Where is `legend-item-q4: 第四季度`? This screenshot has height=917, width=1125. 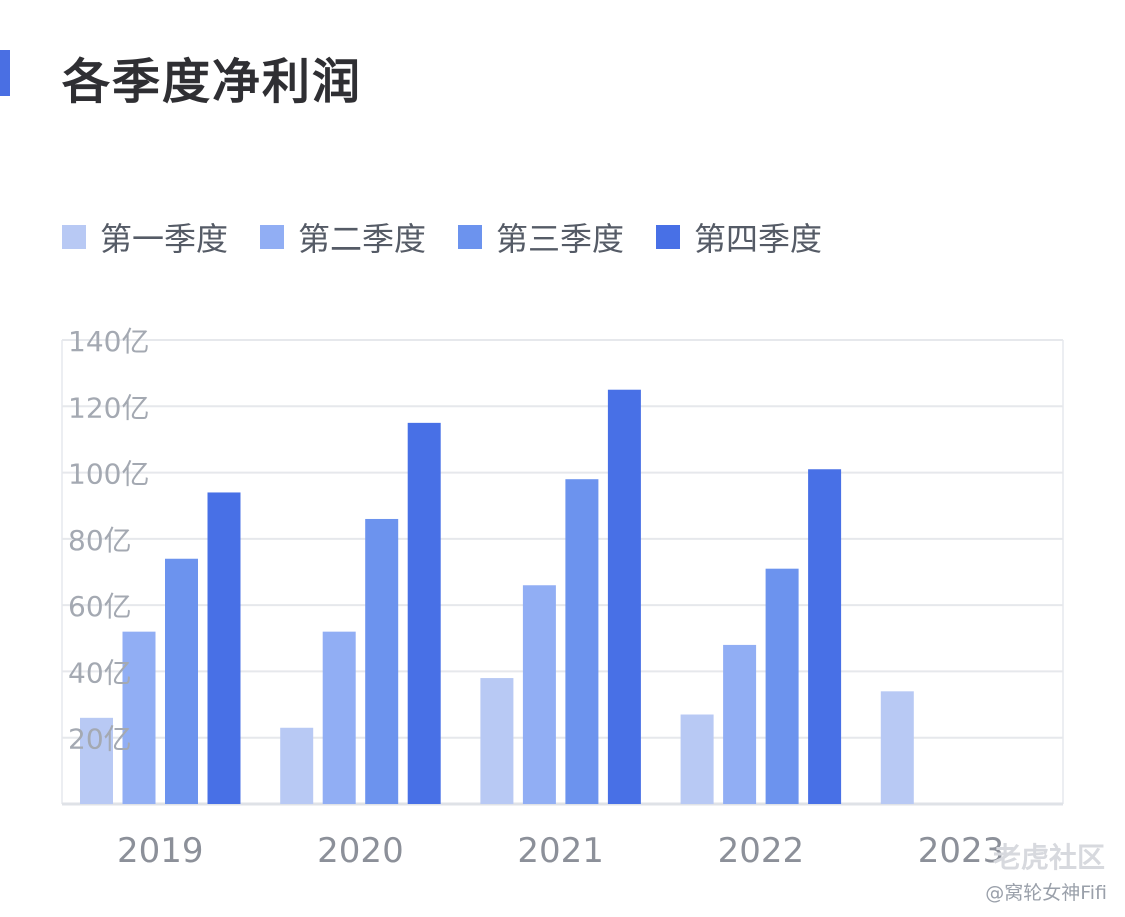
legend-item-q4: 第四季度 is located at coordinates (739, 237).